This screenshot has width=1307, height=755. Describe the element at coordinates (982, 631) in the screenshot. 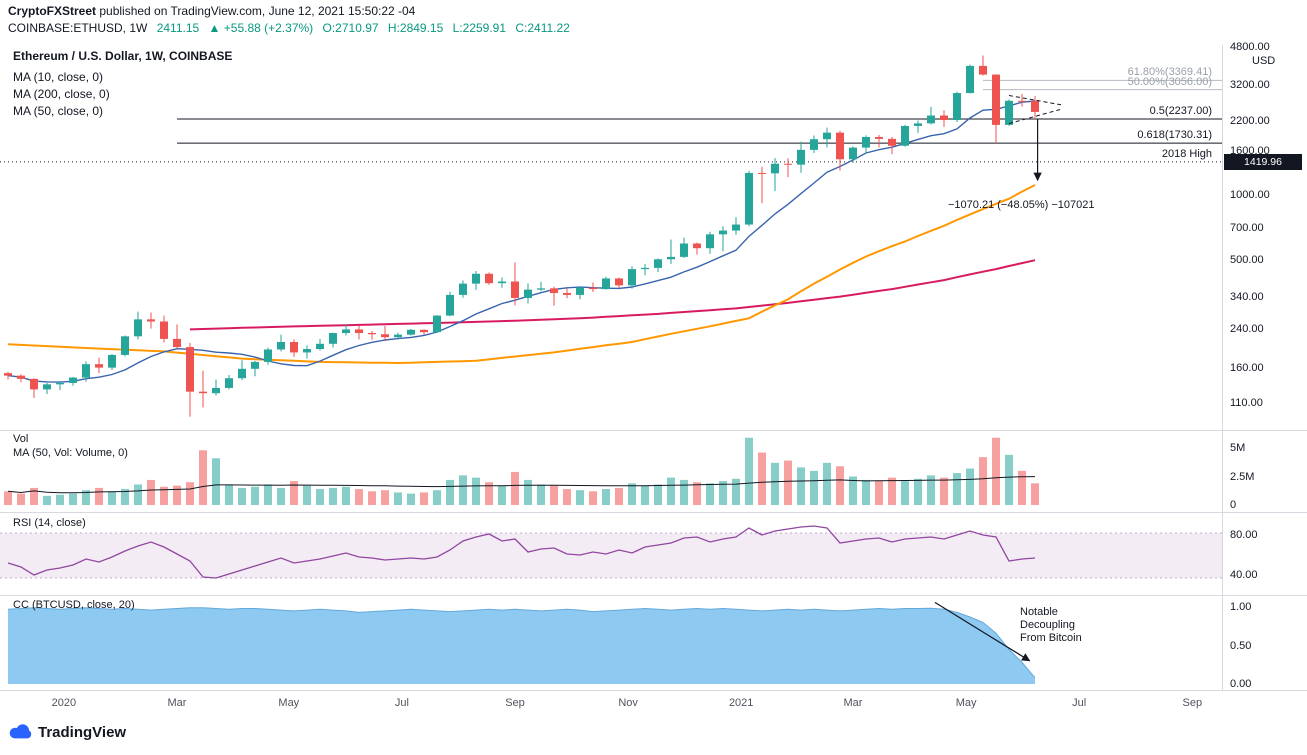

I see `decoupling-arrow` at that location.